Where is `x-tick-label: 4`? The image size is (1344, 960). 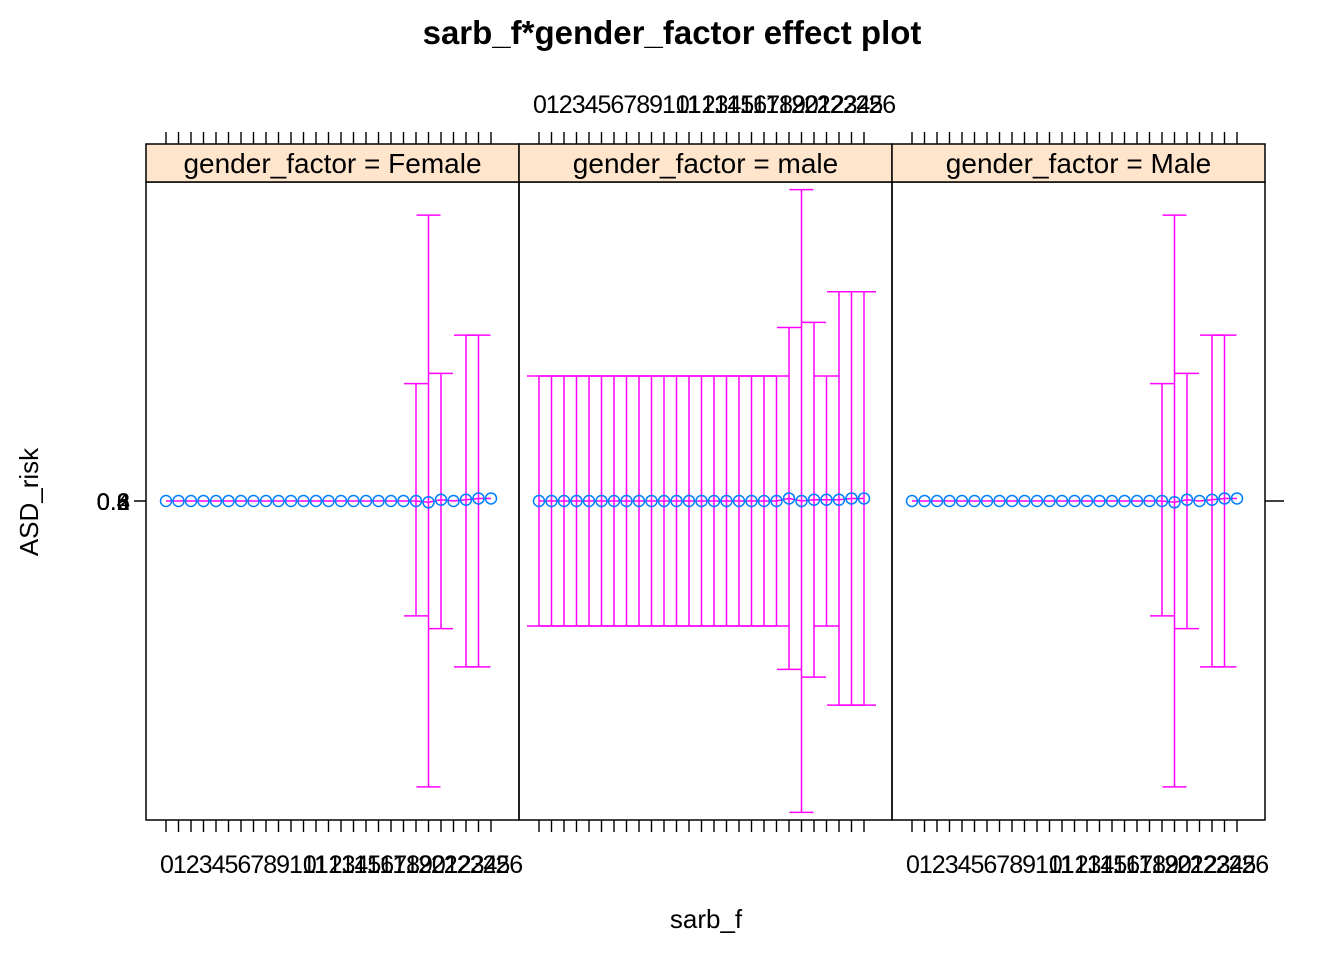 x-tick-label: 4 is located at coordinates (592, 105).